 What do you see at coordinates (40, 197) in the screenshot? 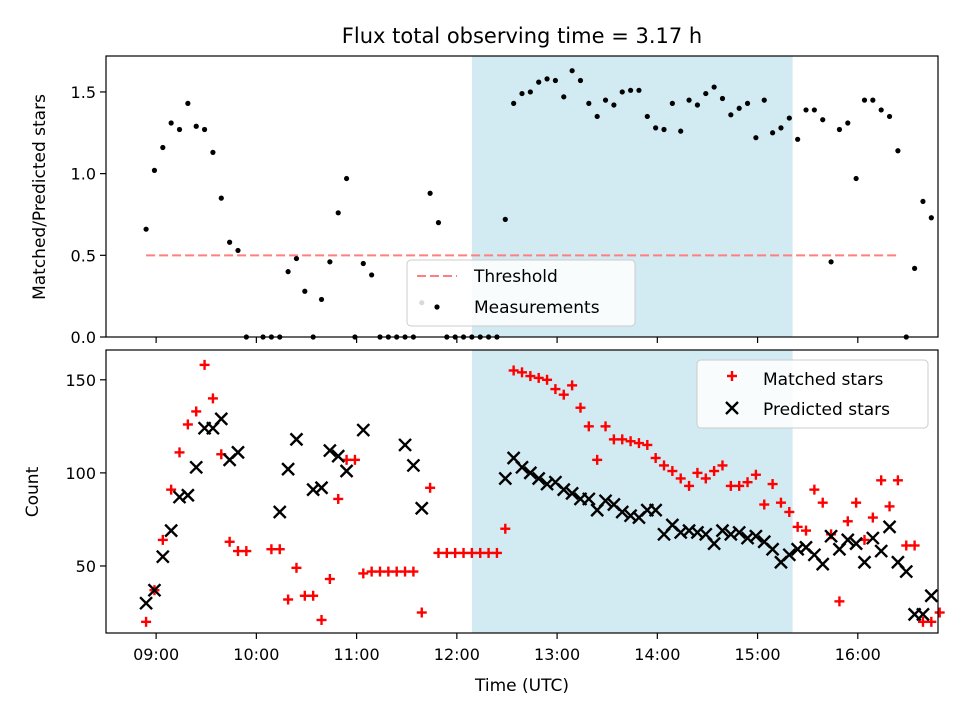
I see `top-y-axis-label: Matched/Predicted stars` at bounding box center [40, 197].